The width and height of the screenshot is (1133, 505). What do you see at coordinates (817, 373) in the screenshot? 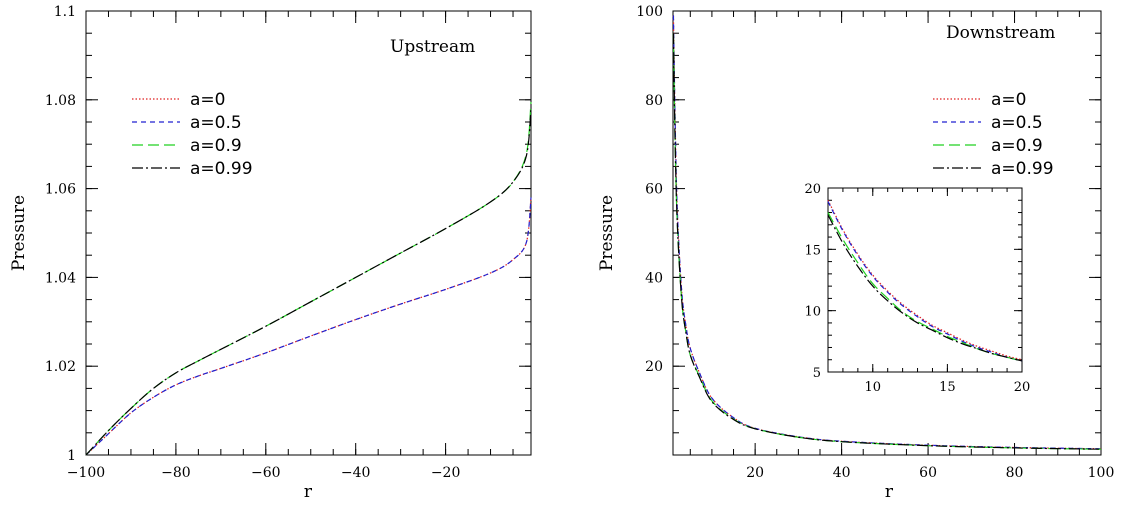
I see `inset-y-tick-label: 5` at bounding box center [817, 373].